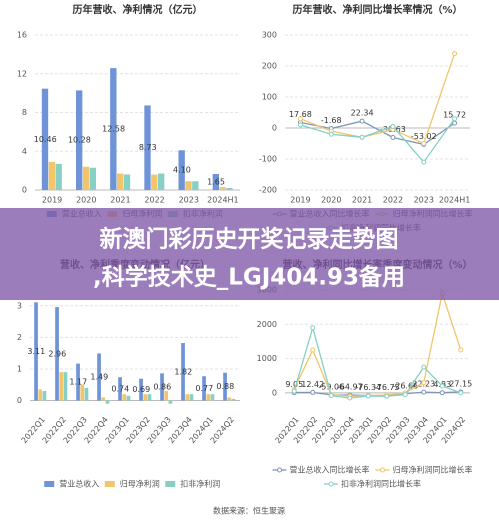 The height and width of the screenshot is (523, 499). What do you see at coordinates (381, 484) in the screenshot?
I see `legend-label: 扣非净利润同比增长率` at bounding box center [381, 484].